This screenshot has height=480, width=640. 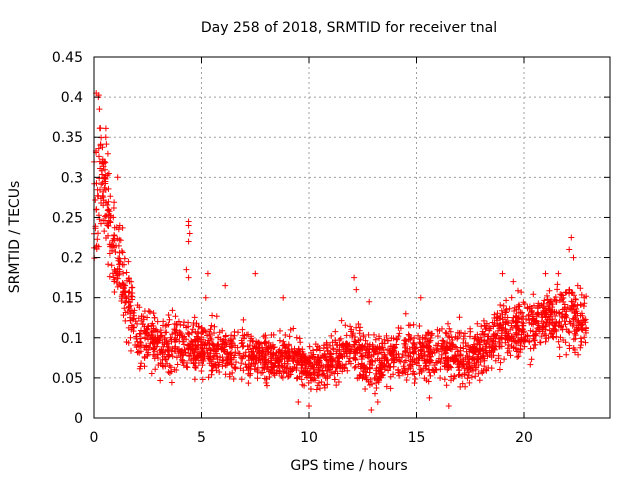 I want to click on y-axis-label: SRMTID / TECUs, so click(x=15, y=237).